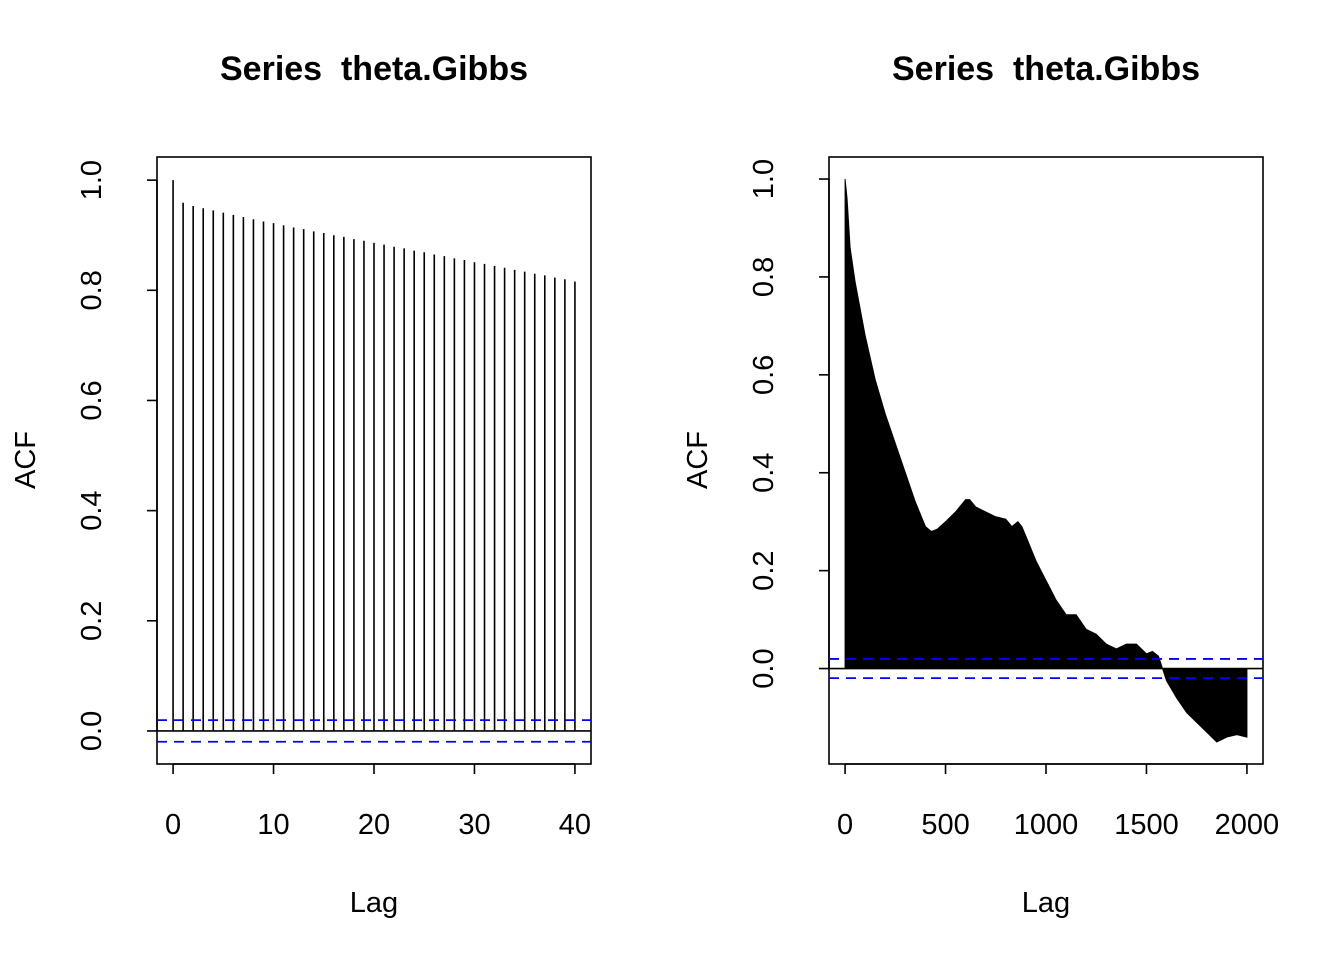 Image resolution: width=1344 pixels, height=960 pixels. I want to click on chart-title-right: Series theta.Gibbs, so click(1046, 69).